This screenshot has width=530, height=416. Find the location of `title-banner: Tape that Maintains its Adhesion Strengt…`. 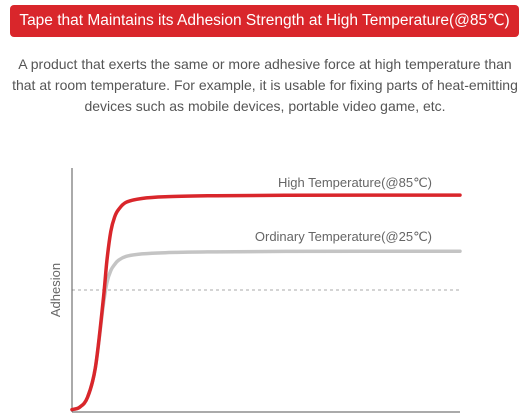

title-banner: Tape that Maintains its Adhesion Strengt… is located at coordinates (264, 21).